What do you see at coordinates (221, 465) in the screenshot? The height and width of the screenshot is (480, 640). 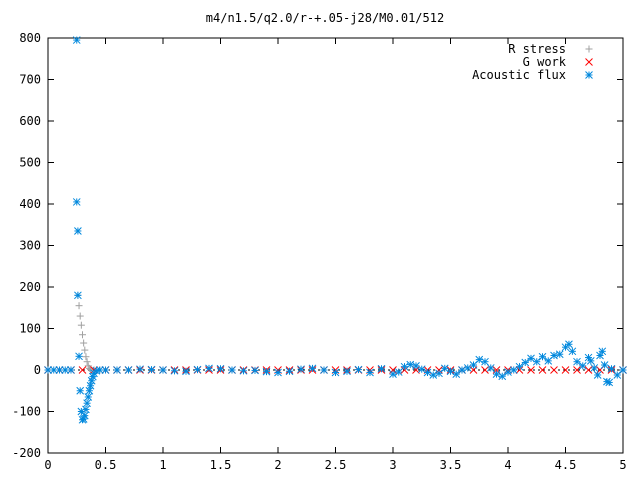 I see `x-tick-label: 1.5` at bounding box center [221, 465].